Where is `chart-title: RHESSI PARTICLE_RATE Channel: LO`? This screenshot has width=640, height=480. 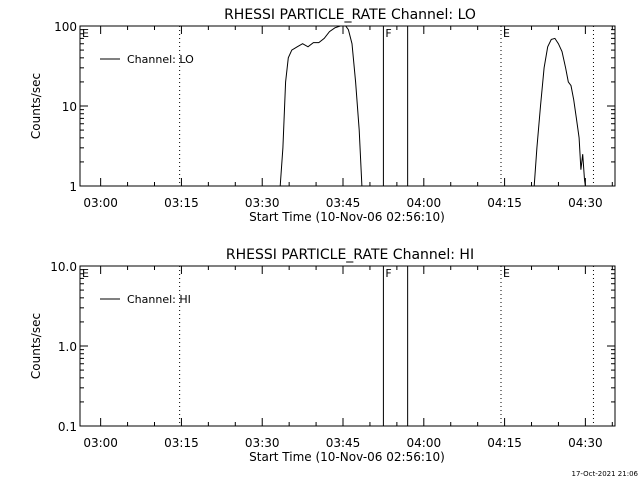
chart-title: RHESSI PARTICLE_RATE Channel: LO is located at coordinates (350, 15).